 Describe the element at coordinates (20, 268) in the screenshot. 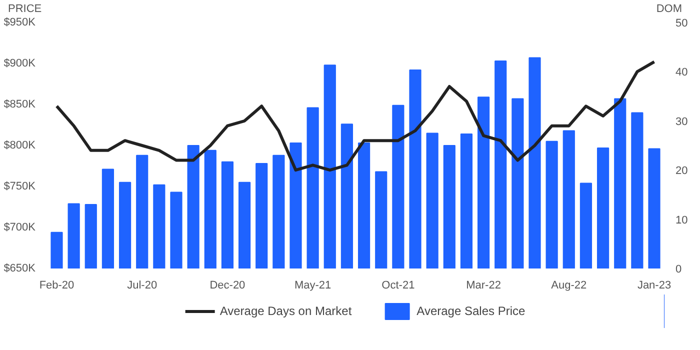

I see `y-tick-label: $650K` at that location.